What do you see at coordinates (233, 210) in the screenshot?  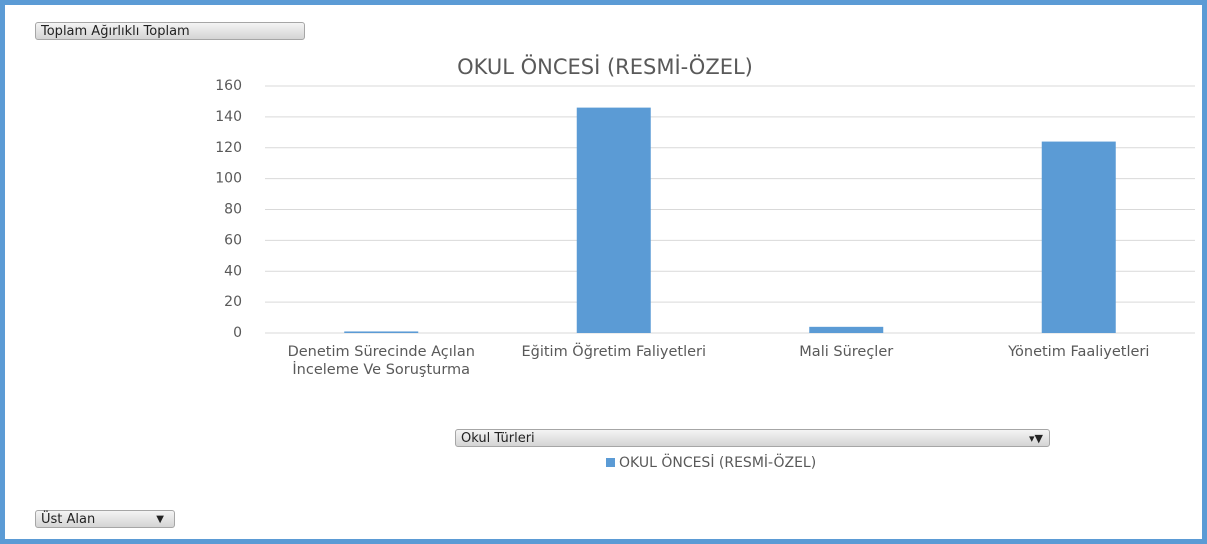 I see `y-tick-label: 80` at bounding box center [233, 210].